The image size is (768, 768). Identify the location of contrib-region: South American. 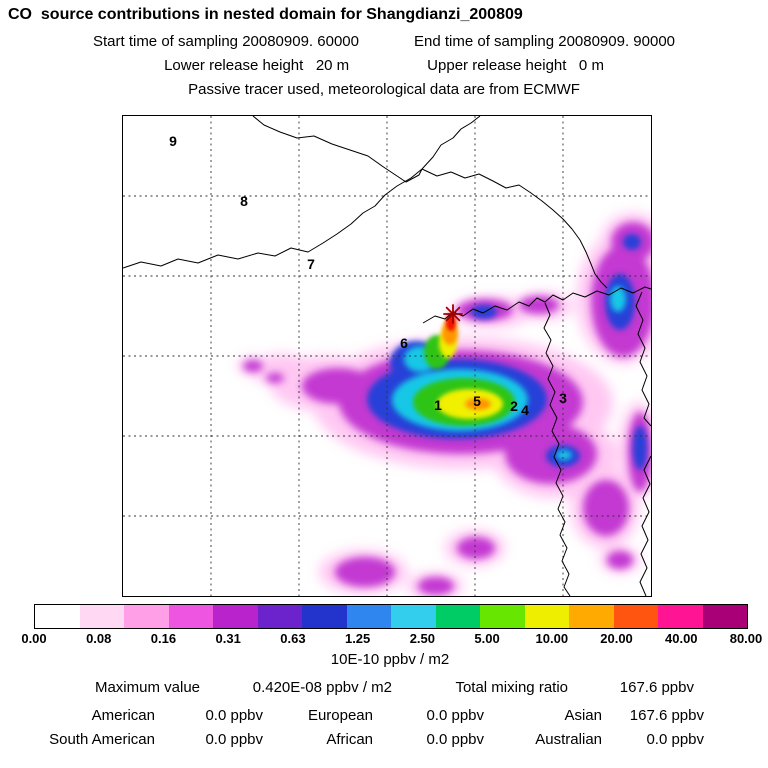
(102, 739).